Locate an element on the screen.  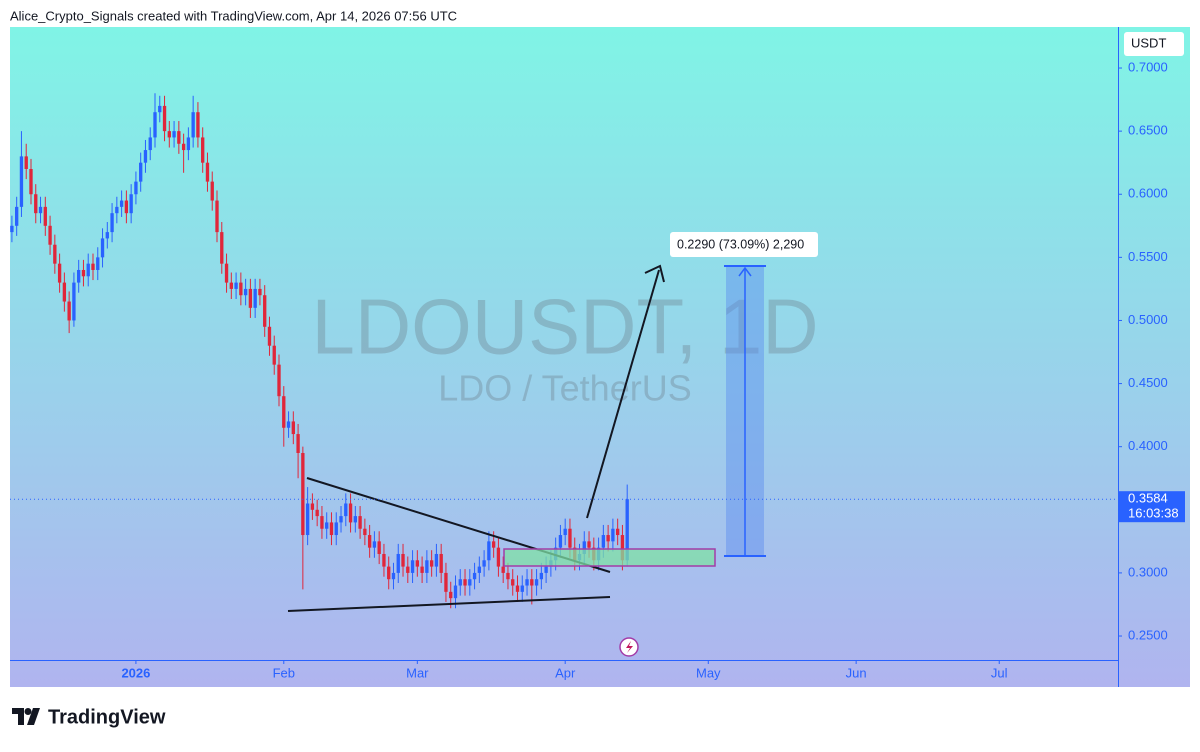
y-tick-label: 0.3000 is located at coordinates (1148, 571).